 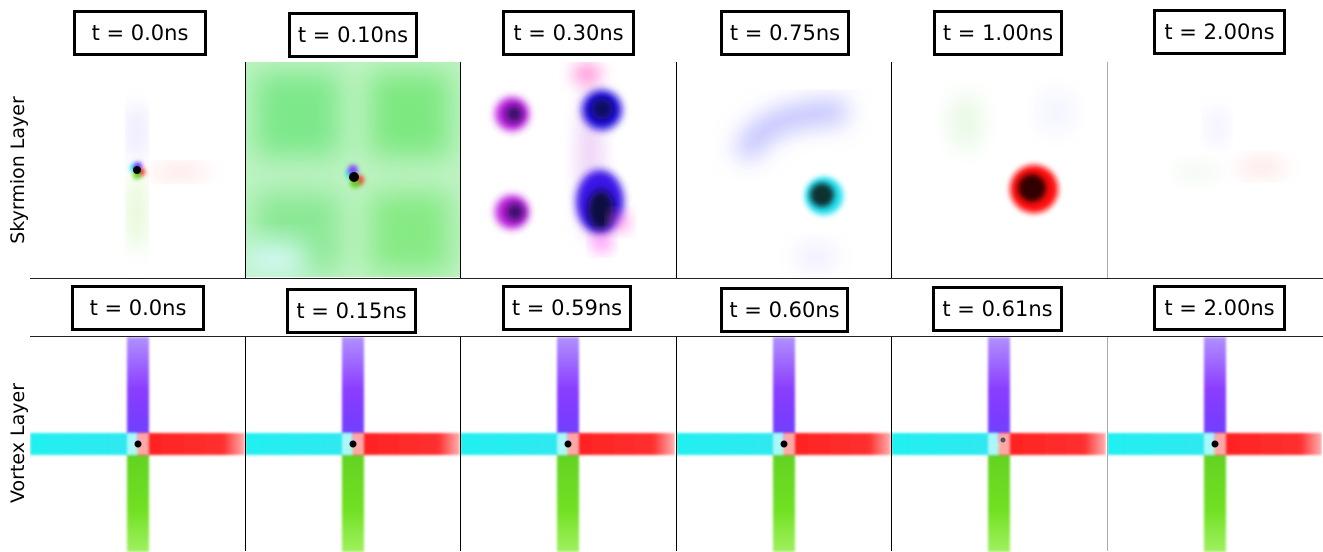 What do you see at coordinates (351, 311) in the screenshot?
I see `time-label: t = 0.15ns` at bounding box center [351, 311].